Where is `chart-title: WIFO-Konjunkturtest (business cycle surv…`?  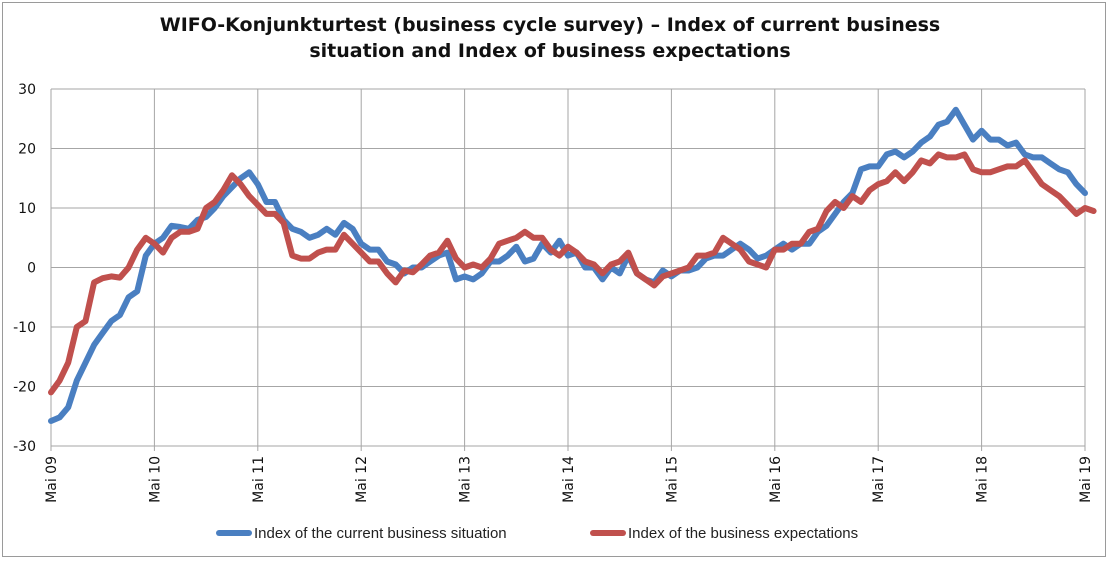
chart-title: WIFO-Konjunkturtest (business cycle surv… is located at coordinates (550, 38).